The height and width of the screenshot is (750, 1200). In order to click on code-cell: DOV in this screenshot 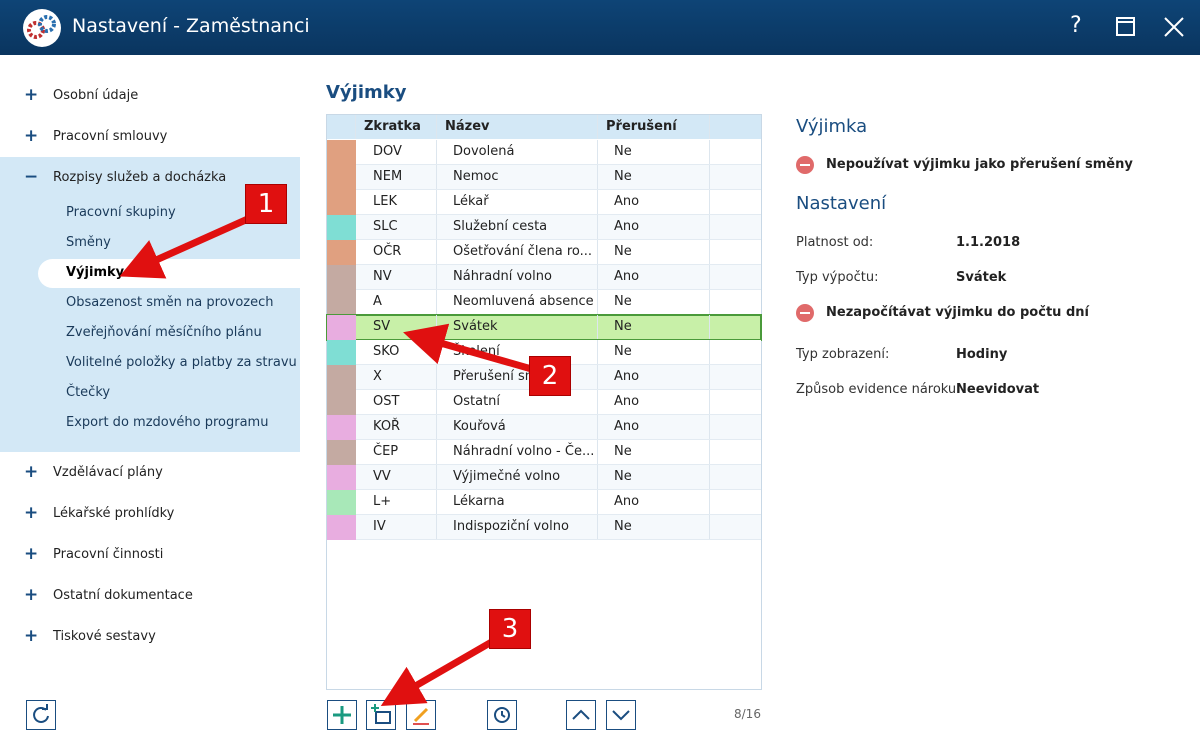, I will do `click(396, 152)`.